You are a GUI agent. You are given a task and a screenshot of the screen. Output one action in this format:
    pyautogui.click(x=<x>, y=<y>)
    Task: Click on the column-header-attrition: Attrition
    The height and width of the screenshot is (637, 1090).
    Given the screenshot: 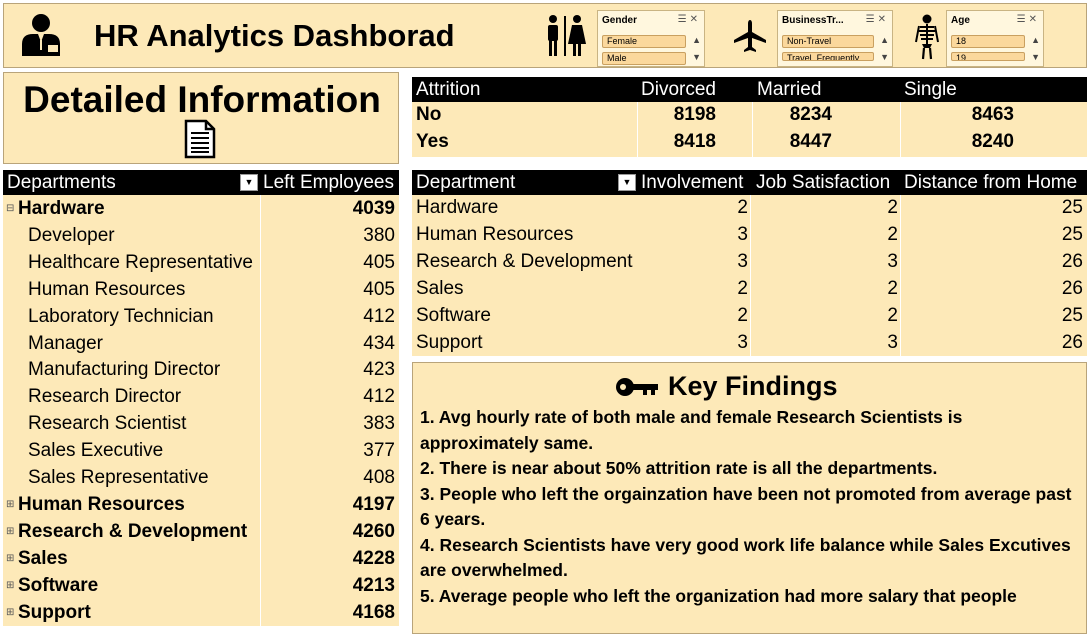 What is the action you would take?
    pyautogui.click(x=448, y=89)
    